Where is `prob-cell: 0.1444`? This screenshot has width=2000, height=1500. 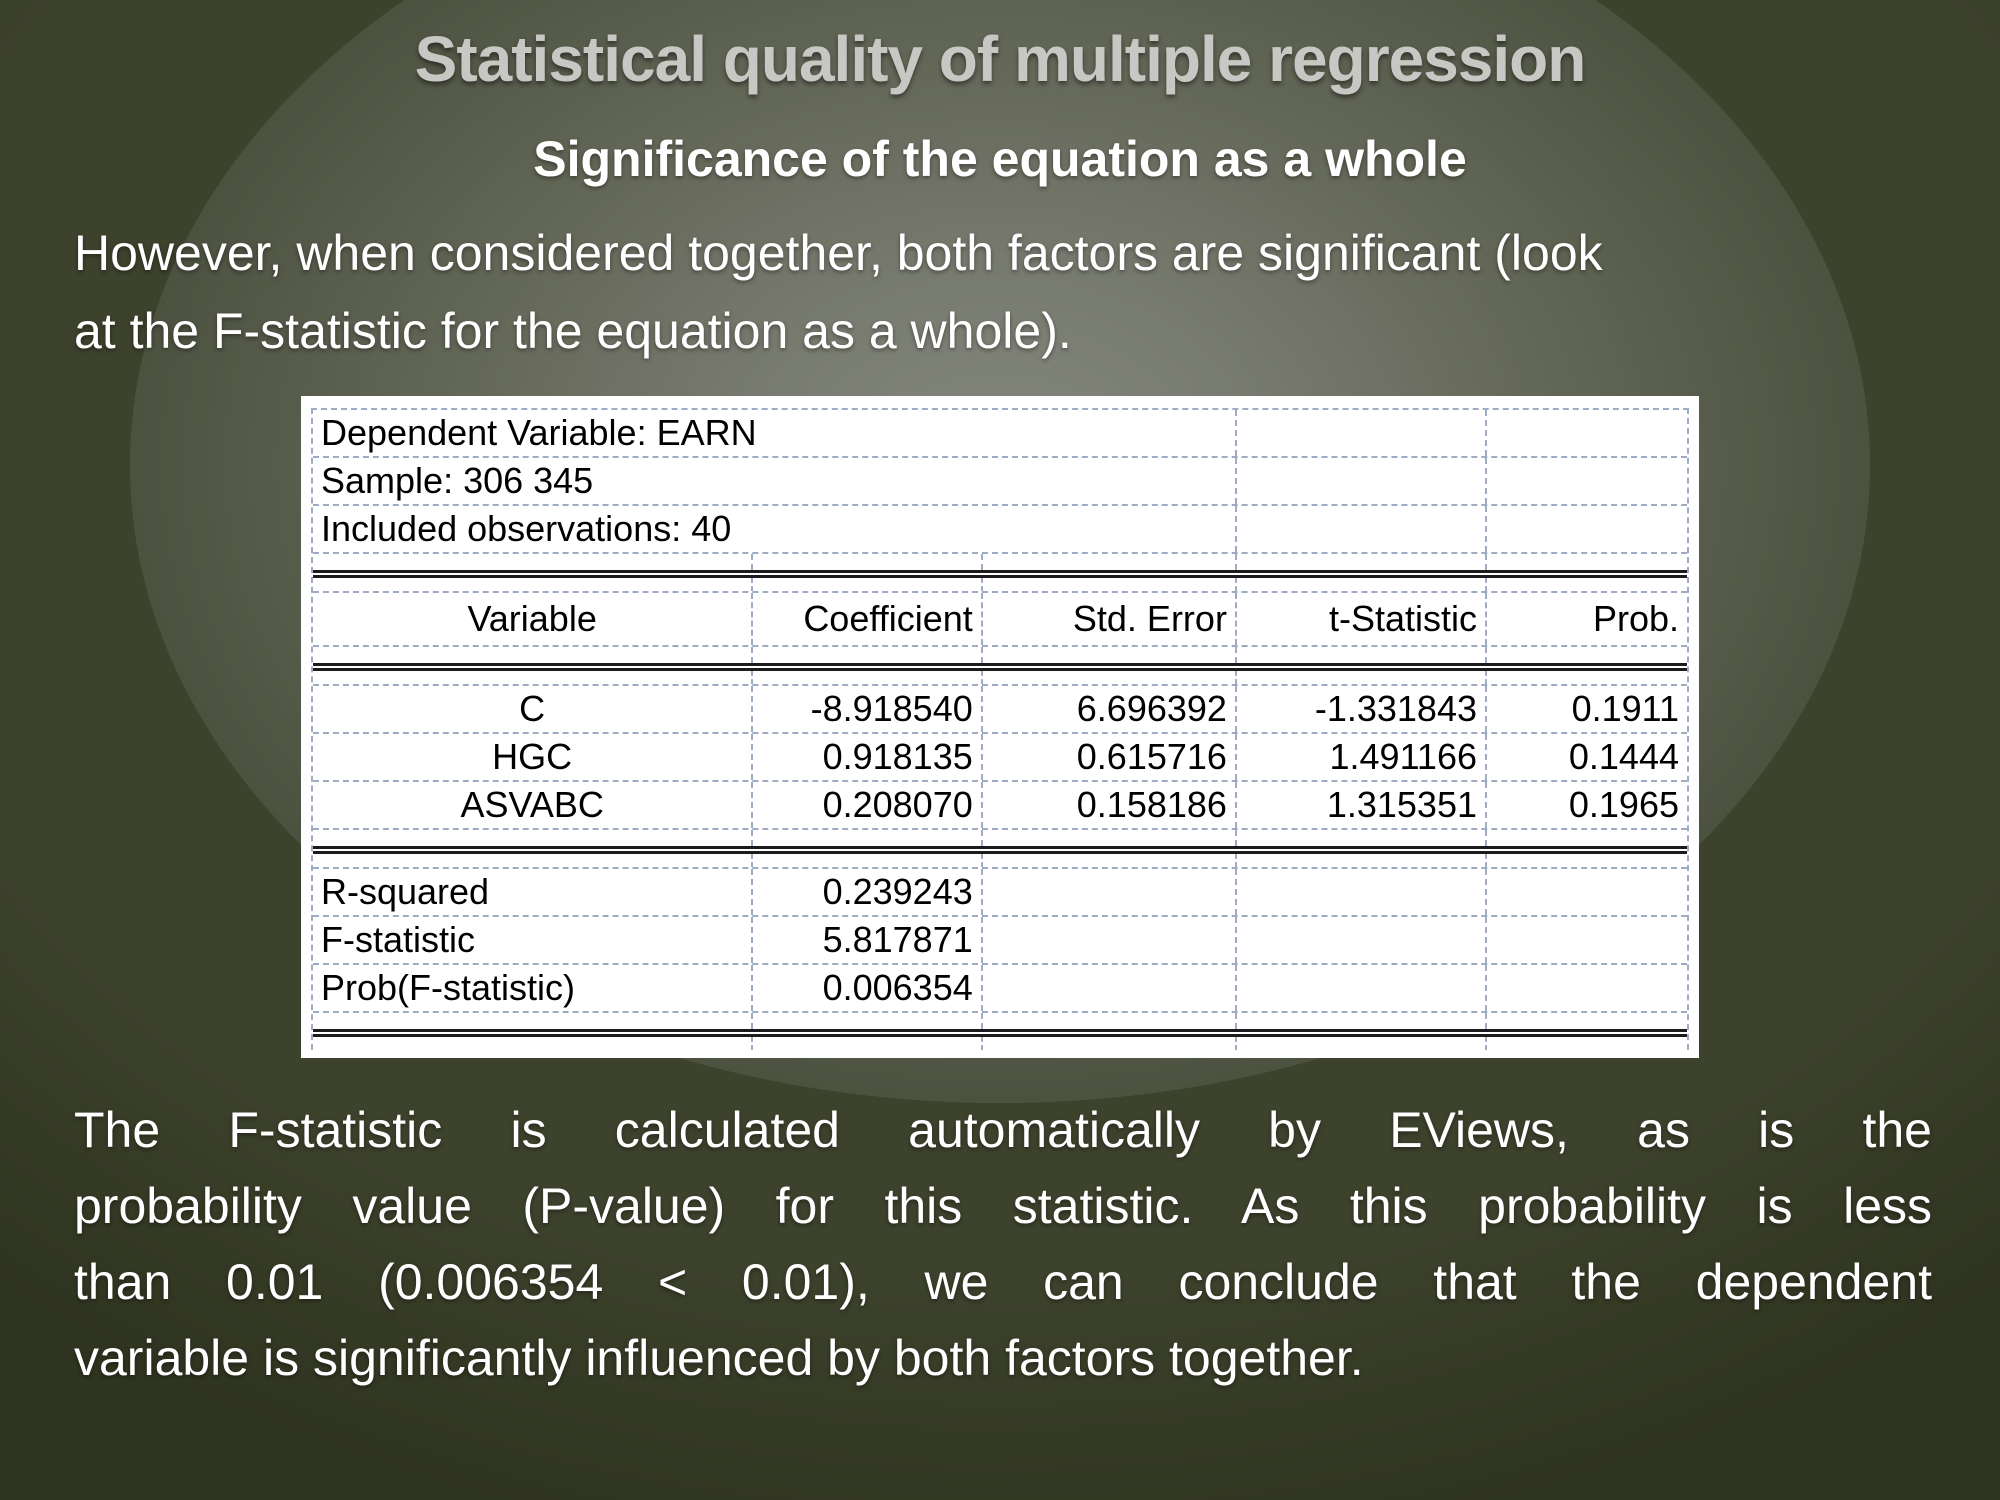
prob-cell: 0.1444 is located at coordinates (1586, 757).